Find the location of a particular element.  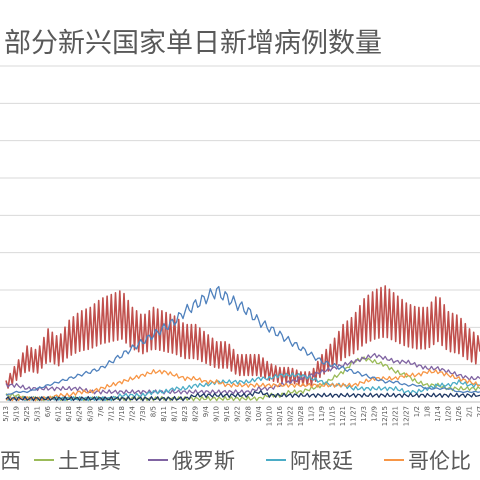

legend-item: 土耳其 is located at coordinates (77, 461).